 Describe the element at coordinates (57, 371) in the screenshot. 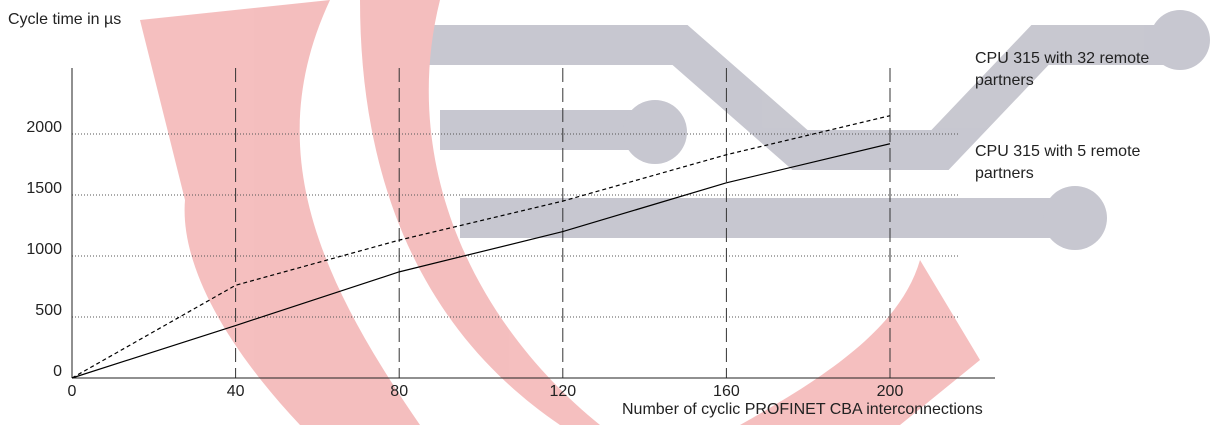

I see `y-tick-label: 0` at that location.